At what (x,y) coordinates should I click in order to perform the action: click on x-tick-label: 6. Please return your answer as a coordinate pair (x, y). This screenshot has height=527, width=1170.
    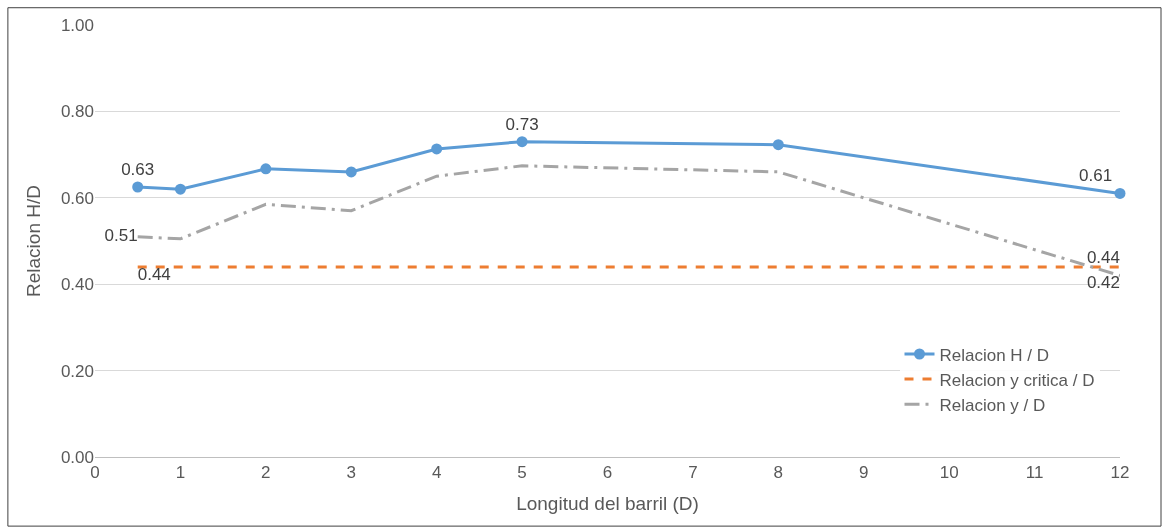
    Looking at the image, I should click on (607, 473).